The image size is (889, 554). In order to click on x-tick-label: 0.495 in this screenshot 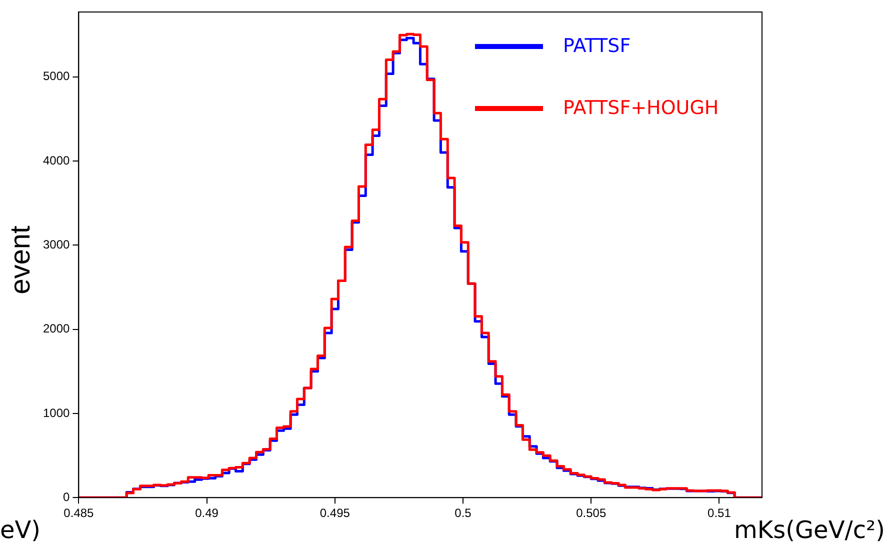, I will do `click(335, 513)`.